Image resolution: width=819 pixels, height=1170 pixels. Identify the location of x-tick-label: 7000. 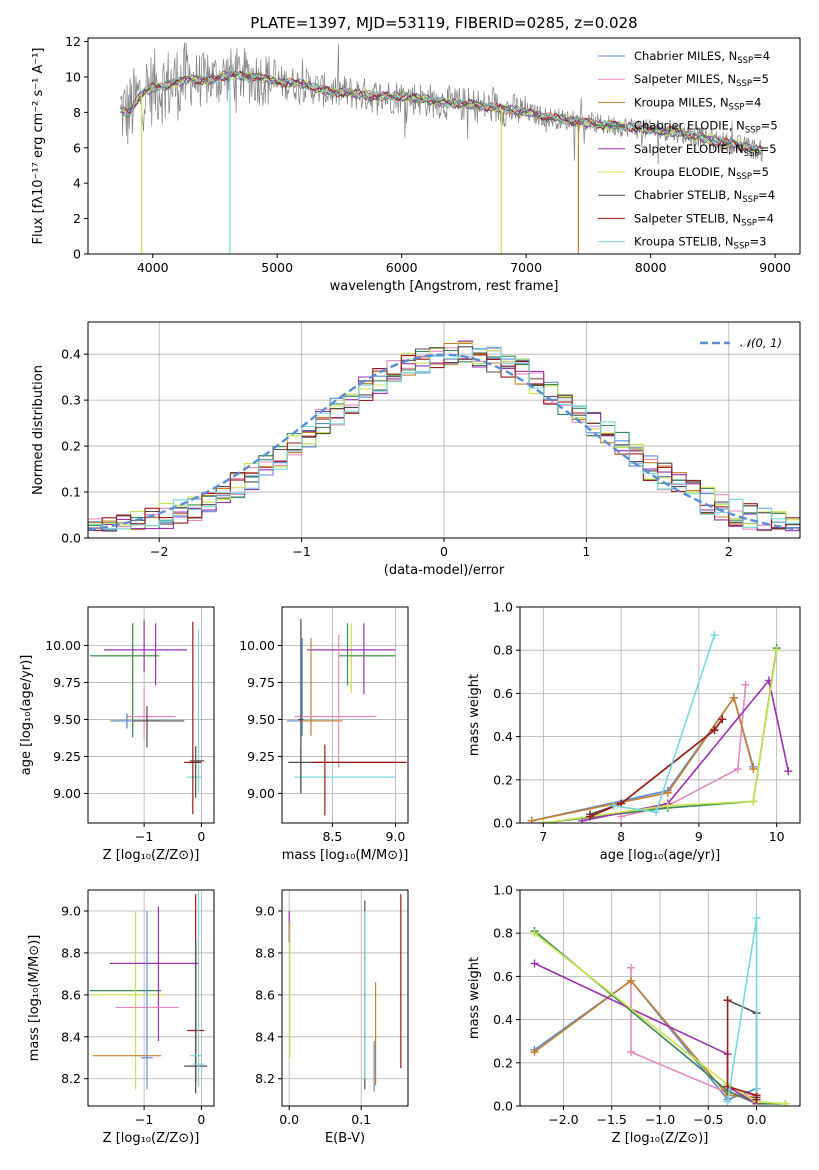
(526, 267).